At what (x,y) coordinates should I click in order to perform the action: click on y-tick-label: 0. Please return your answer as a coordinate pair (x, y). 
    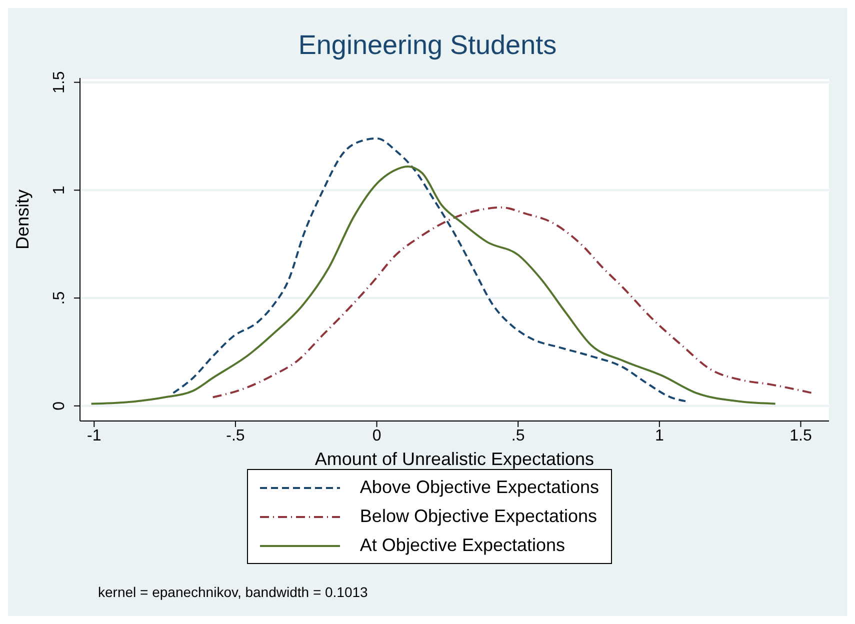
    Looking at the image, I should click on (59, 405).